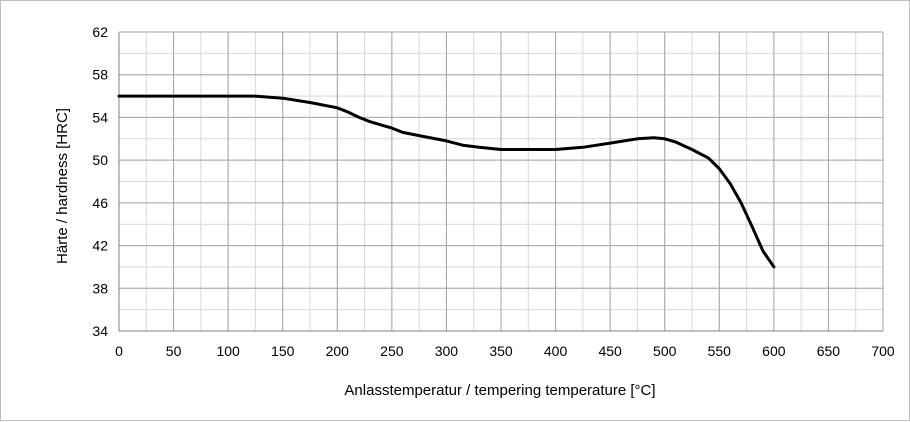 The height and width of the screenshot is (422, 910). What do you see at coordinates (720, 351) in the screenshot?
I see `x-tick-label: 550` at bounding box center [720, 351].